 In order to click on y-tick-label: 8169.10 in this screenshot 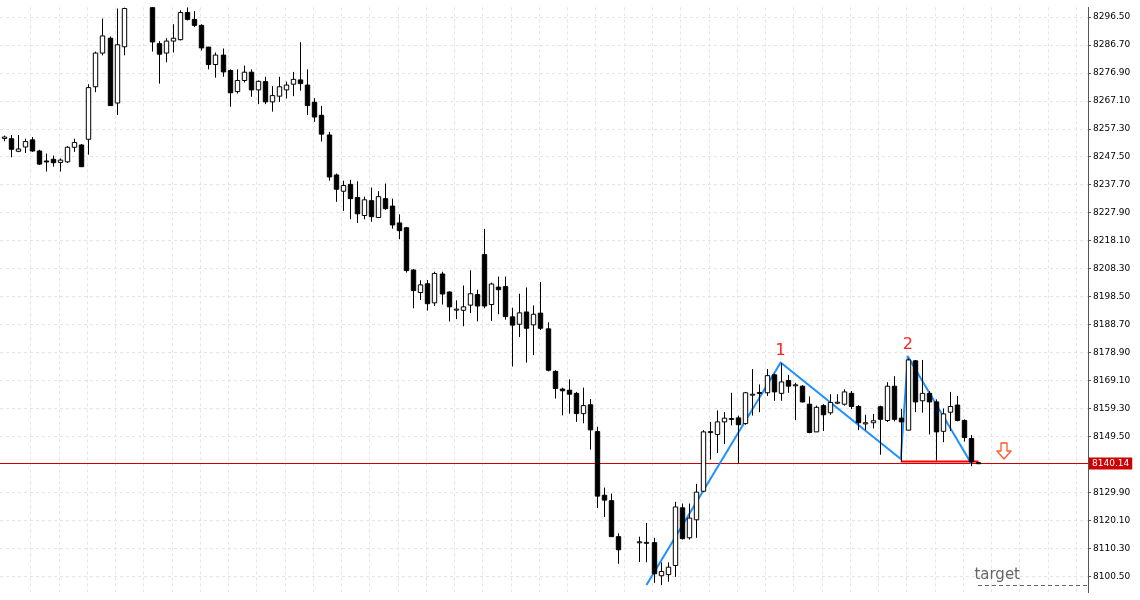, I will do `click(1112, 380)`.